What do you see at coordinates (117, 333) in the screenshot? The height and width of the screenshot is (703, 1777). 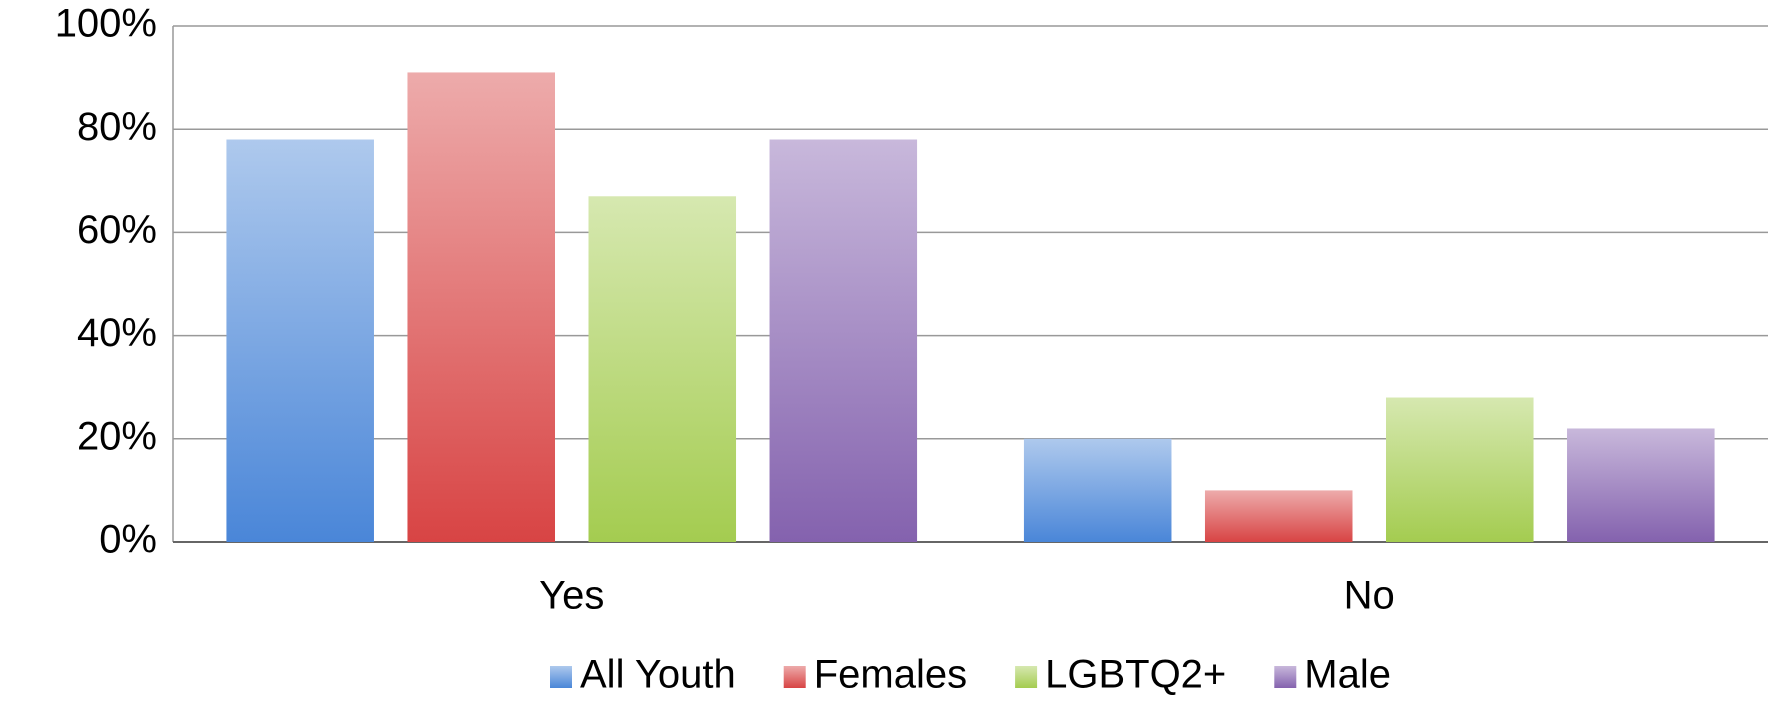 I see `y-tick-label: 40%` at bounding box center [117, 333].